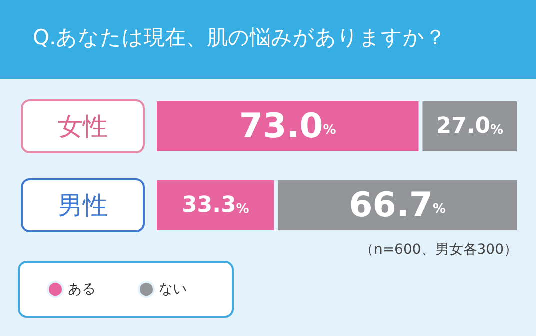  I want to click on data-label: 33.3%, so click(216, 205).